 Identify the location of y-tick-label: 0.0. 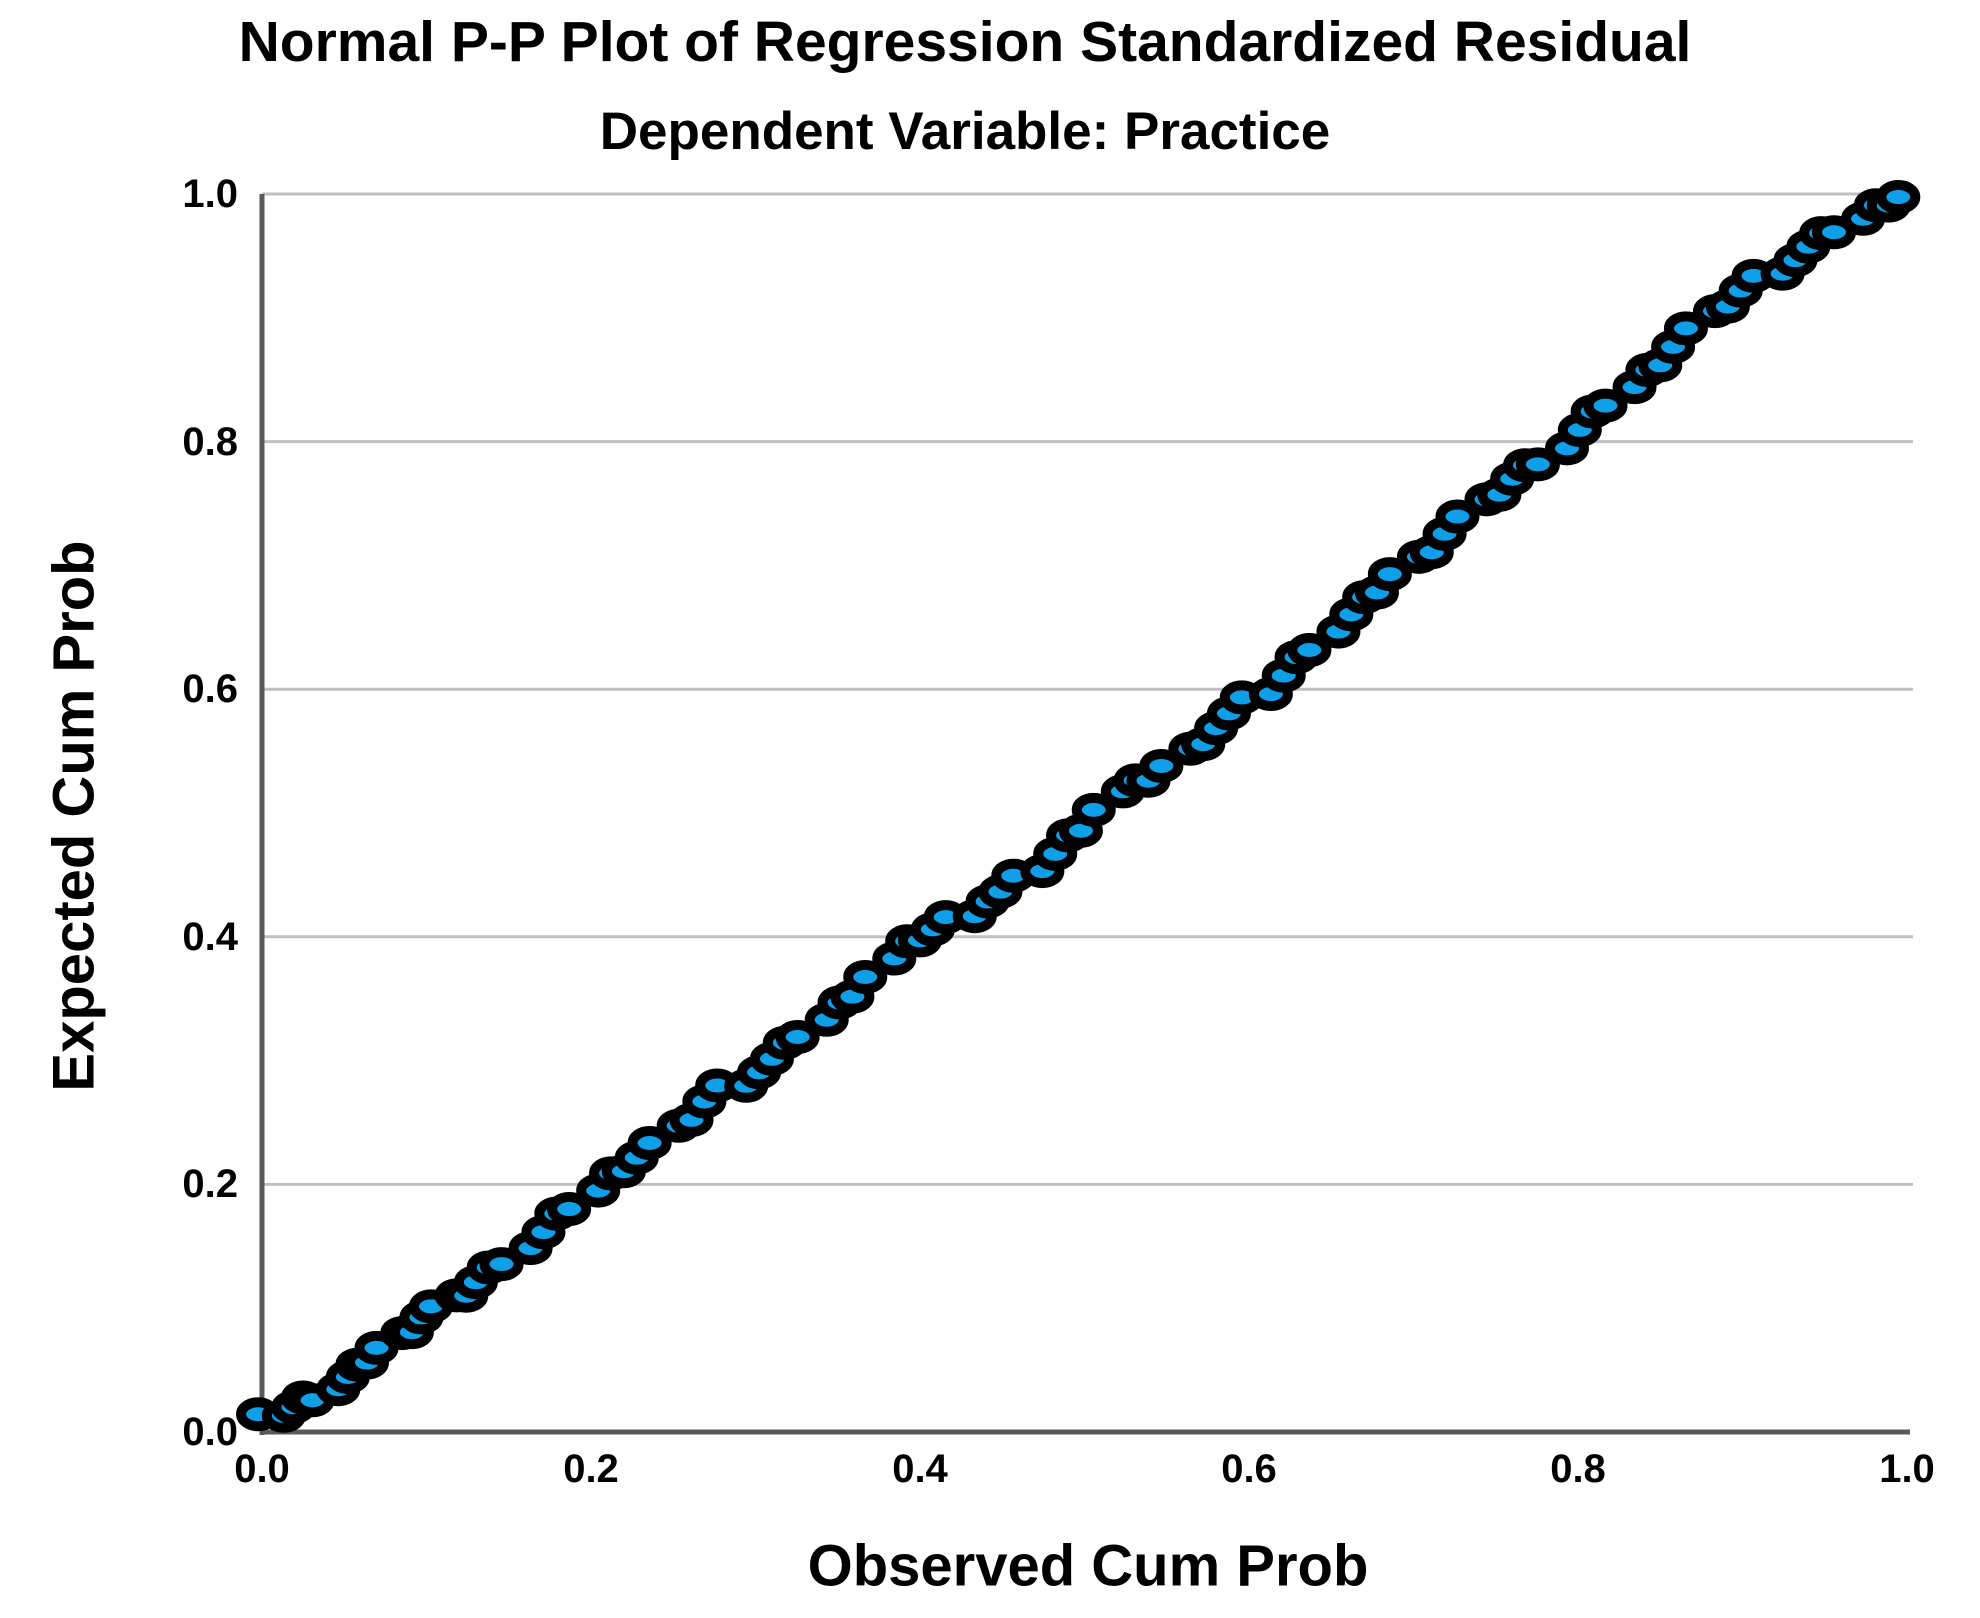
(210, 1432).